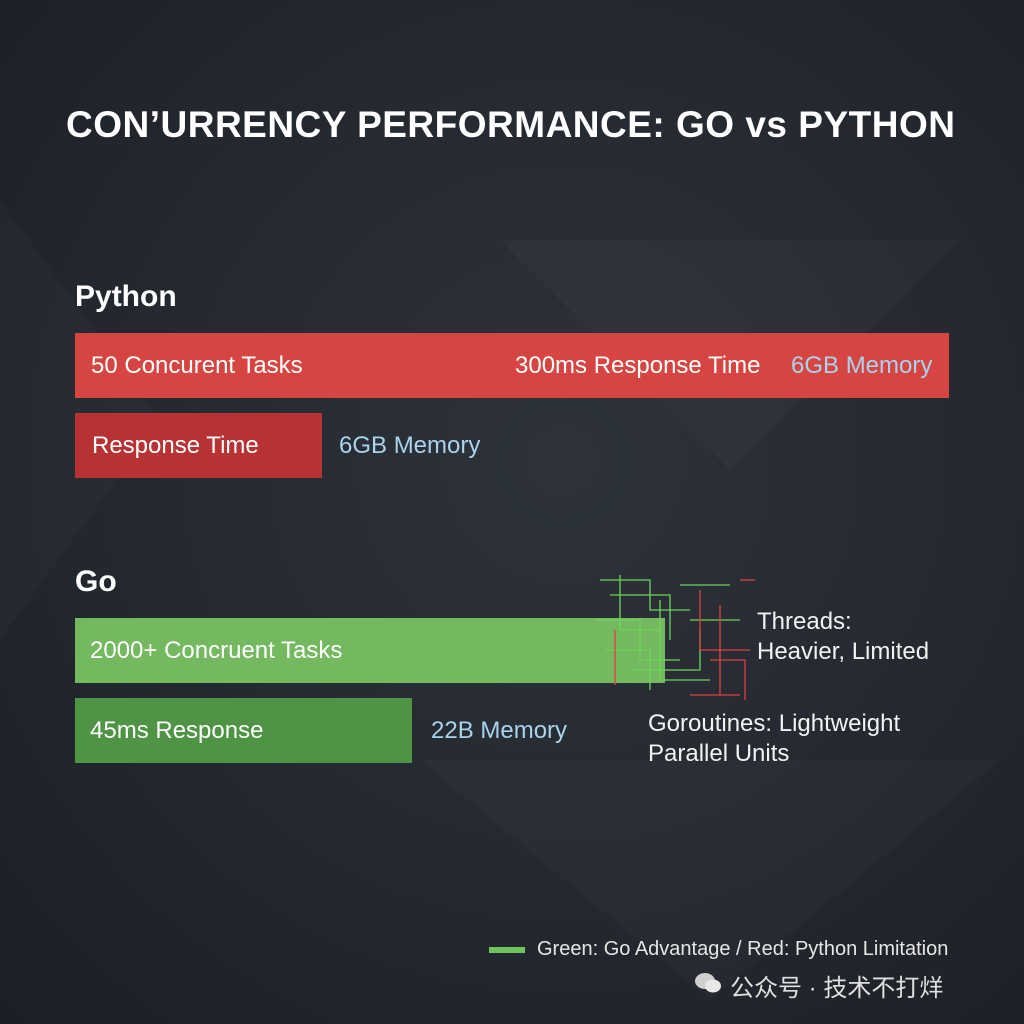 The width and height of the screenshot is (1024, 1024). I want to click on annotation-line: Parallel Units, so click(719, 753).